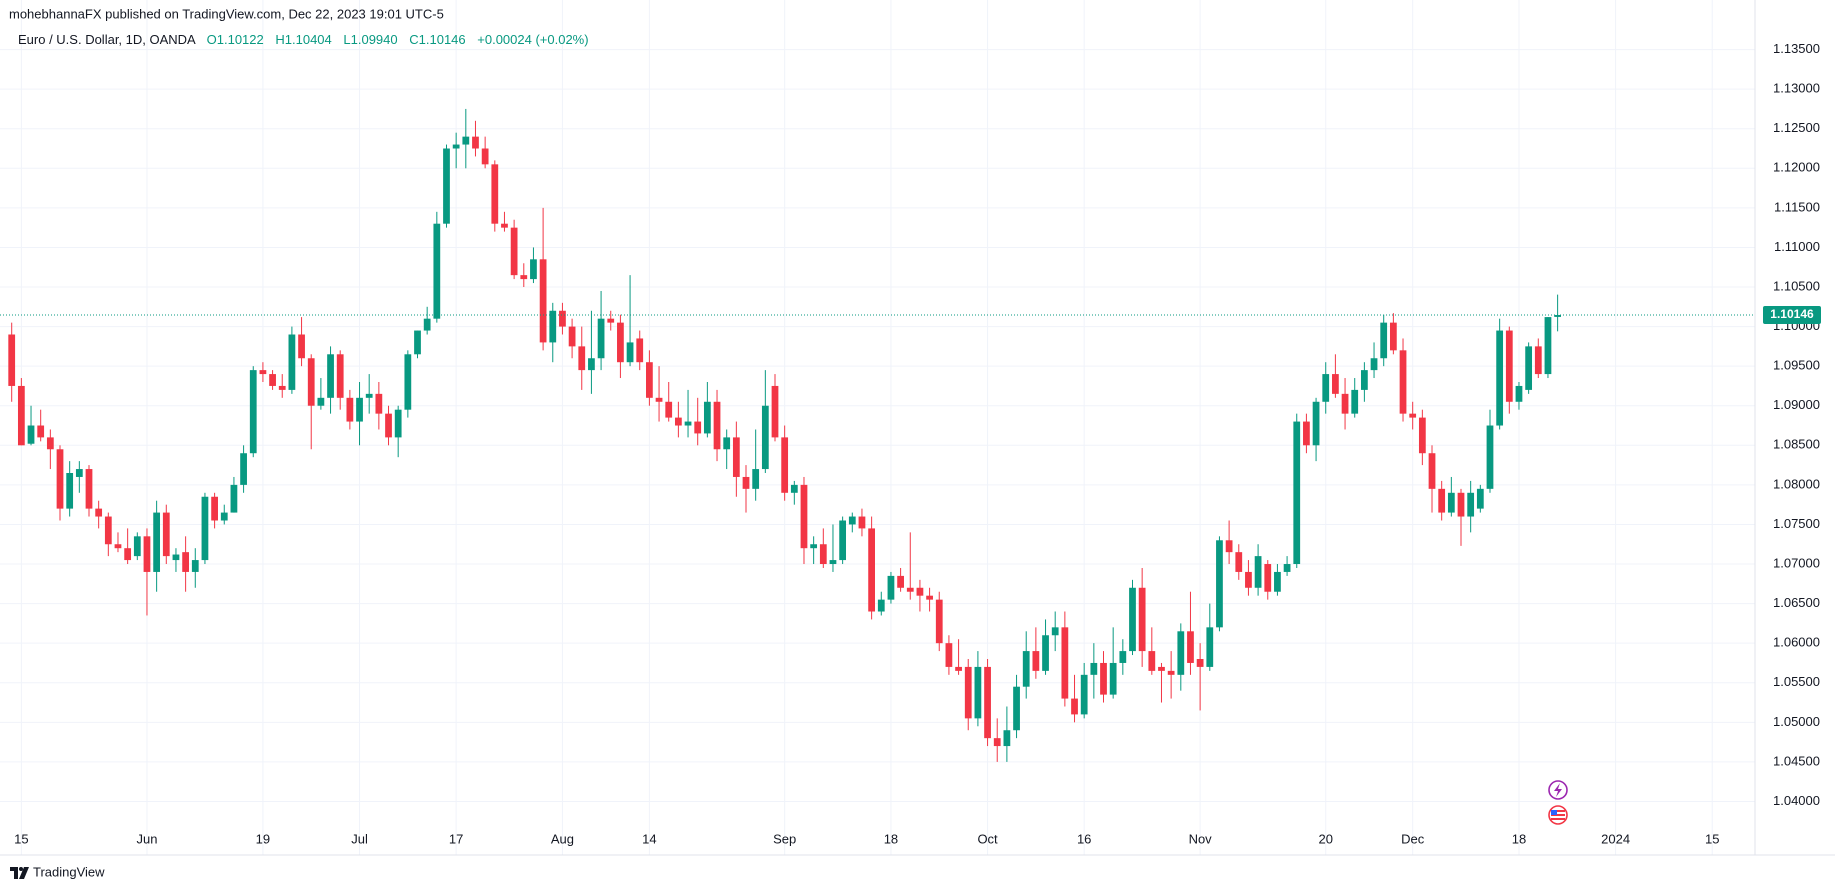 The width and height of the screenshot is (1835, 891). Describe the element at coordinates (24, 873) in the screenshot. I see `brand-logo-slash` at that location.